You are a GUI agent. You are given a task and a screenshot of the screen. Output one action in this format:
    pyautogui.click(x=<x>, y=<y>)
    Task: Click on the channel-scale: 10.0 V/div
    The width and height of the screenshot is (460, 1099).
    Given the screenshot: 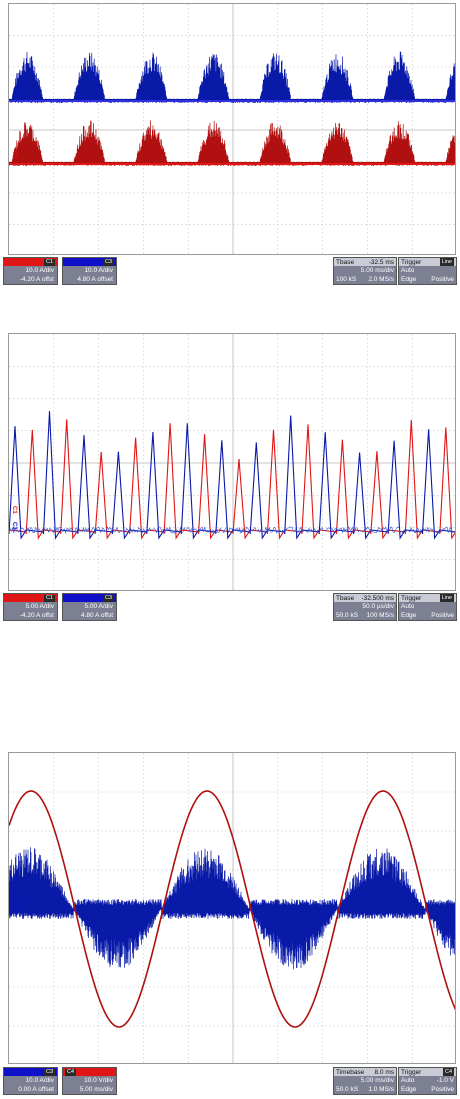 What is the action you would take?
    pyautogui.click(x=98, y=1080)
    